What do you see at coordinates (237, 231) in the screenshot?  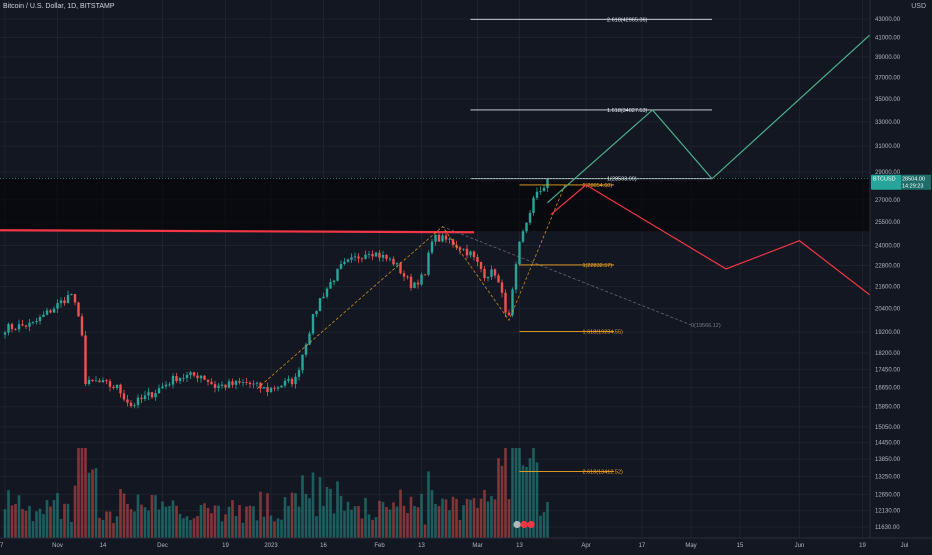 I see `resistance-line` at bounding box center [237, 231].